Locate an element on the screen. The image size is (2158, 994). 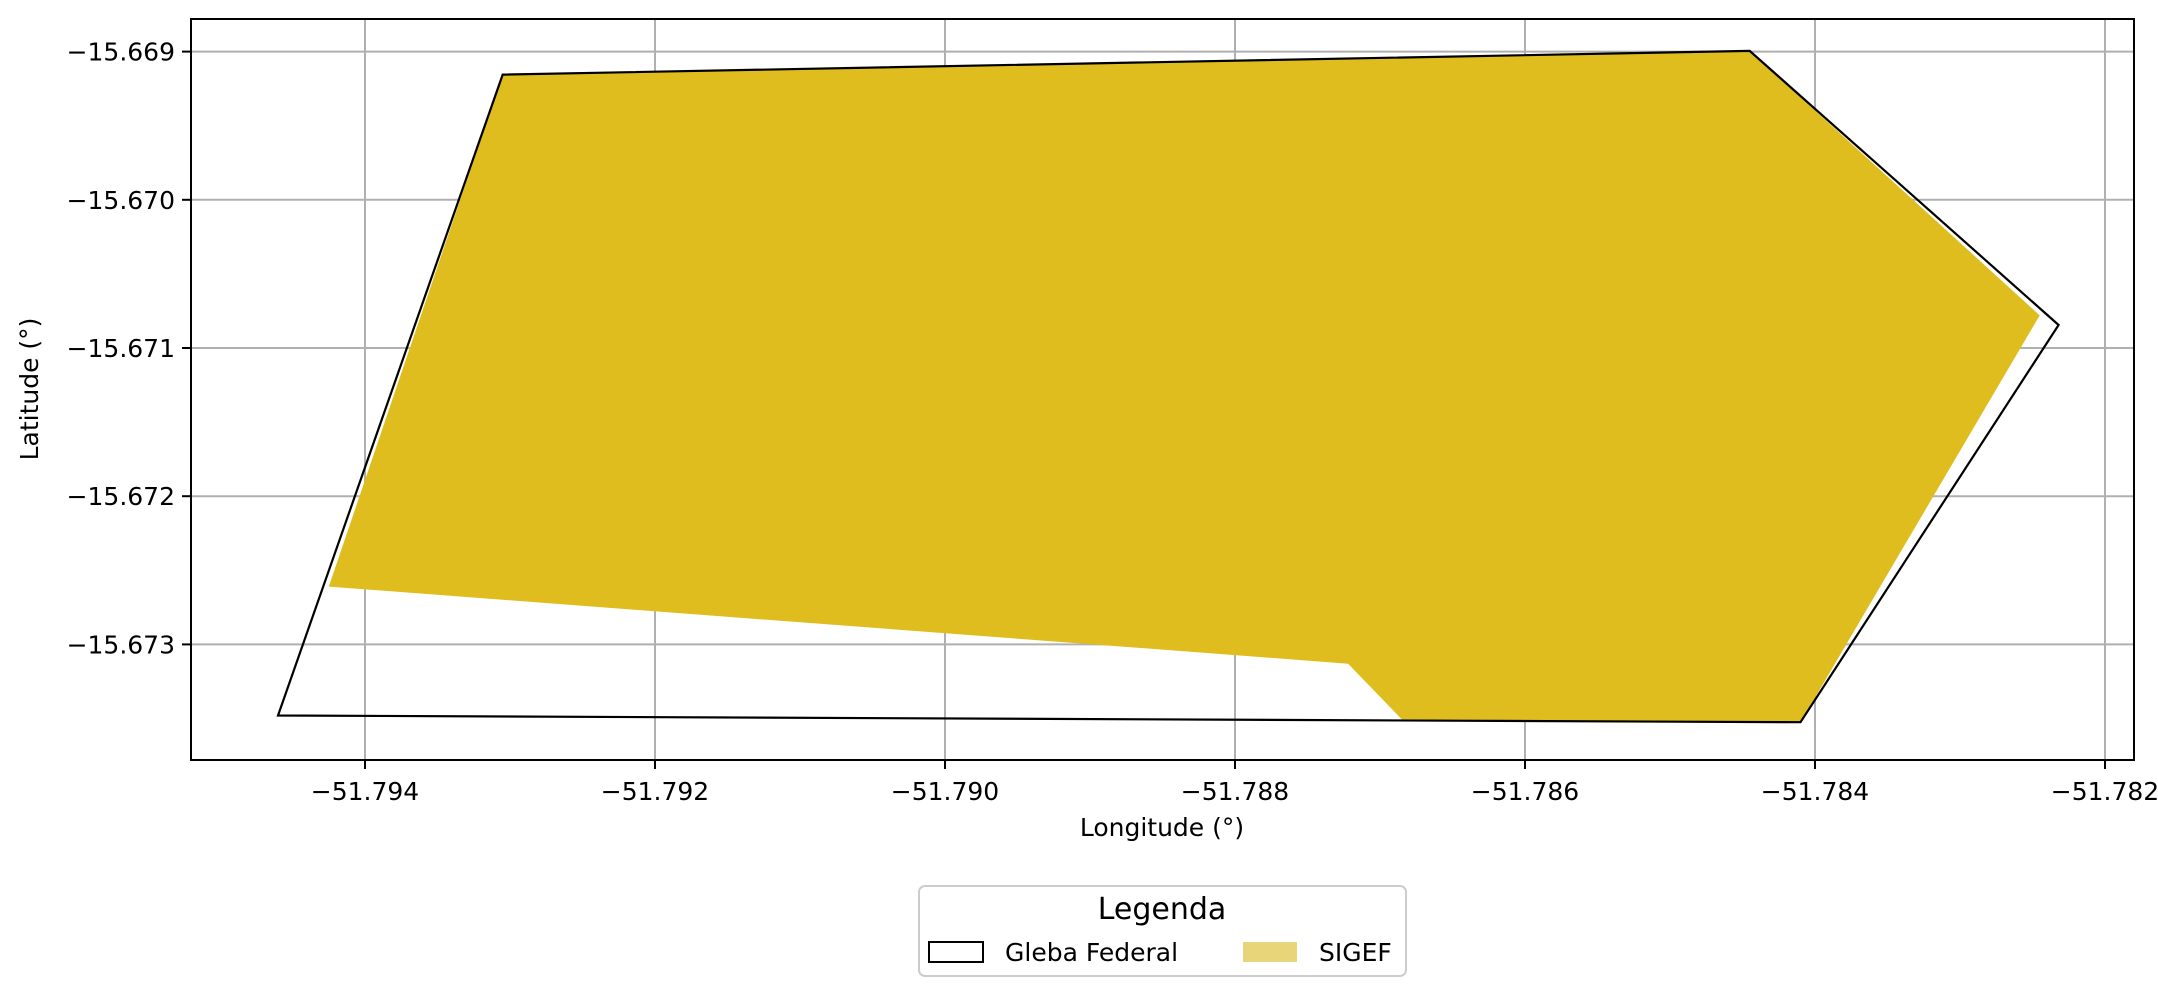
x-tick-label: −51.792 is located at coordinates (655, 791).